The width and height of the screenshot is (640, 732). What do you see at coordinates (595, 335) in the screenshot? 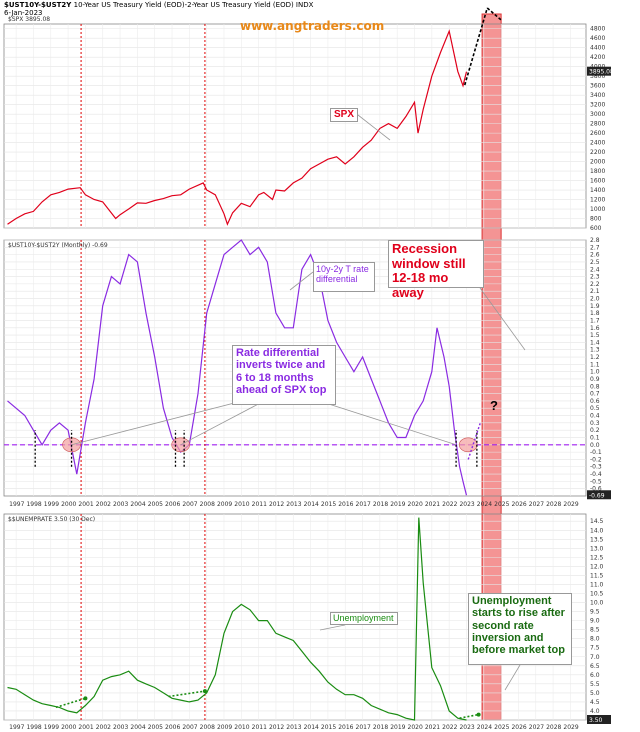
I see `spread-y-tick-label: 1.5` at bounding box center [595, 335].